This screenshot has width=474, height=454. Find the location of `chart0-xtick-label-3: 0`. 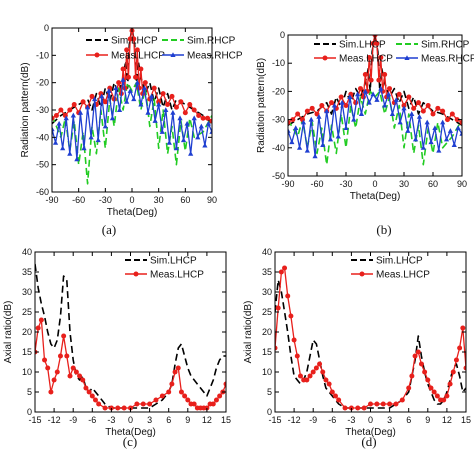

chart0-xtick-label-3: 0 is located at coordinates (131, 200).